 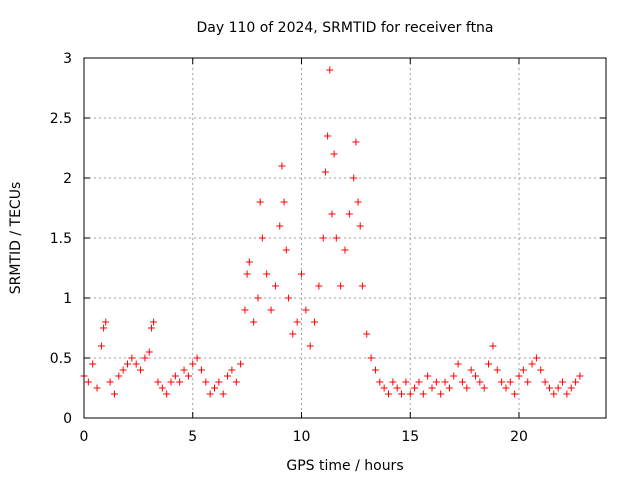 I want to click on y-tick-label: 2.5, so click(x=61, y=119).